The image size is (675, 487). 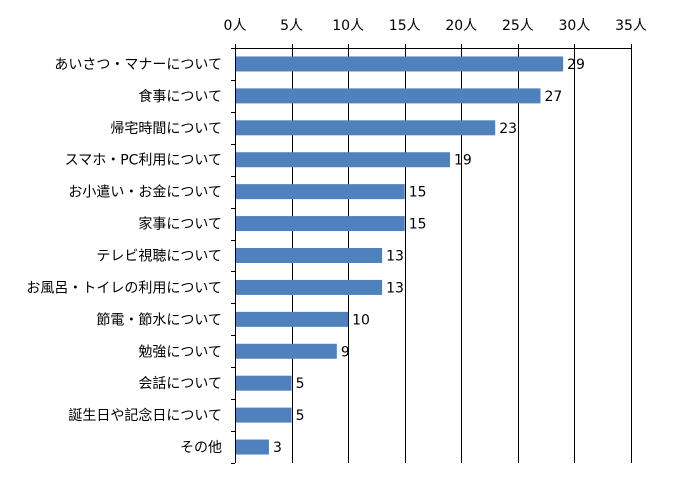 I want to click on x-tick-label: 10人, so click(x=348, y=26).